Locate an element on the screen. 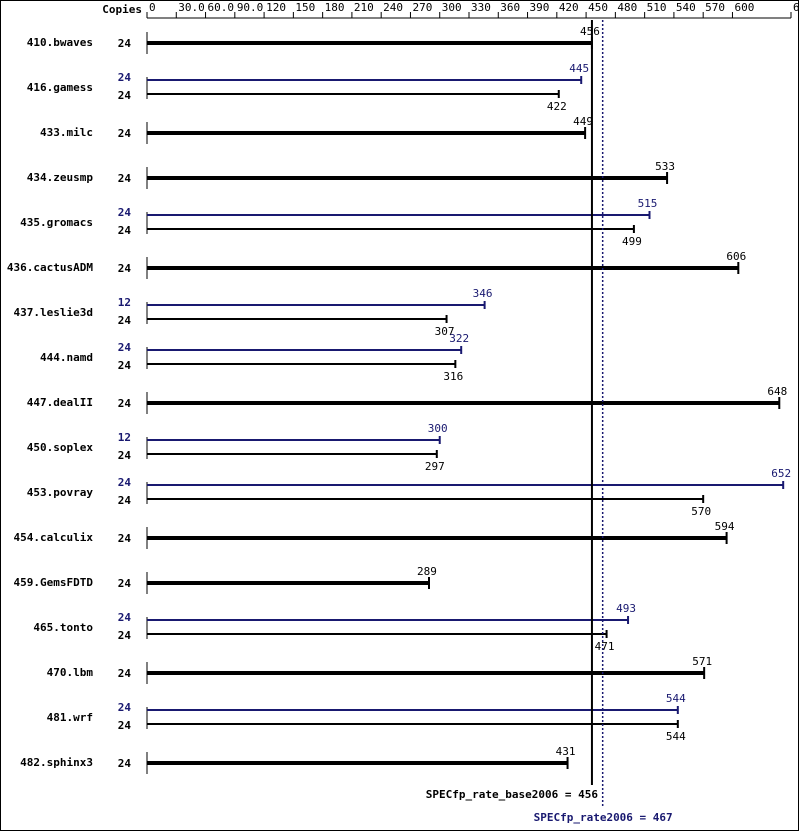 This screenshot has width=799, height=831. benchmark-label: 410.bwaves is located at coordinates (60, 42).